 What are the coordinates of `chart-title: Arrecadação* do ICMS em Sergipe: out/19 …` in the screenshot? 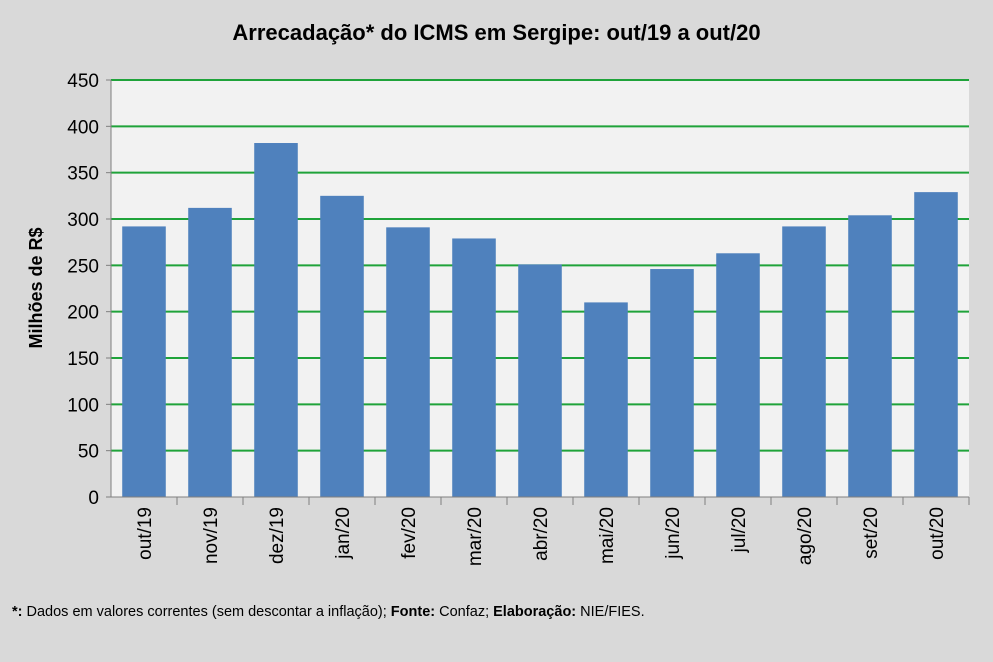 It's located at (496, 32).